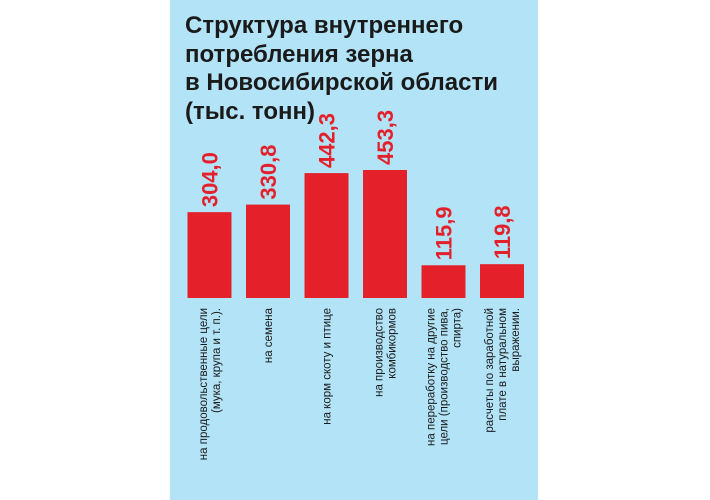 The height and width of the screenshot is (500, 710). I want to click on value-label-5: 115,9, so click(444, 233).